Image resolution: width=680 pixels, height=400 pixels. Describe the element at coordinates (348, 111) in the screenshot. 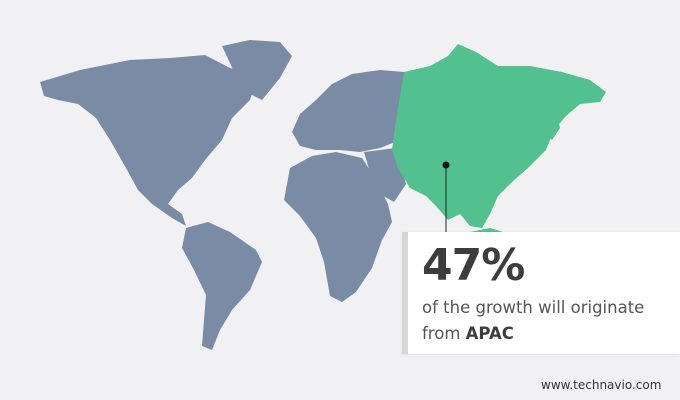

I see `europe` at that location.